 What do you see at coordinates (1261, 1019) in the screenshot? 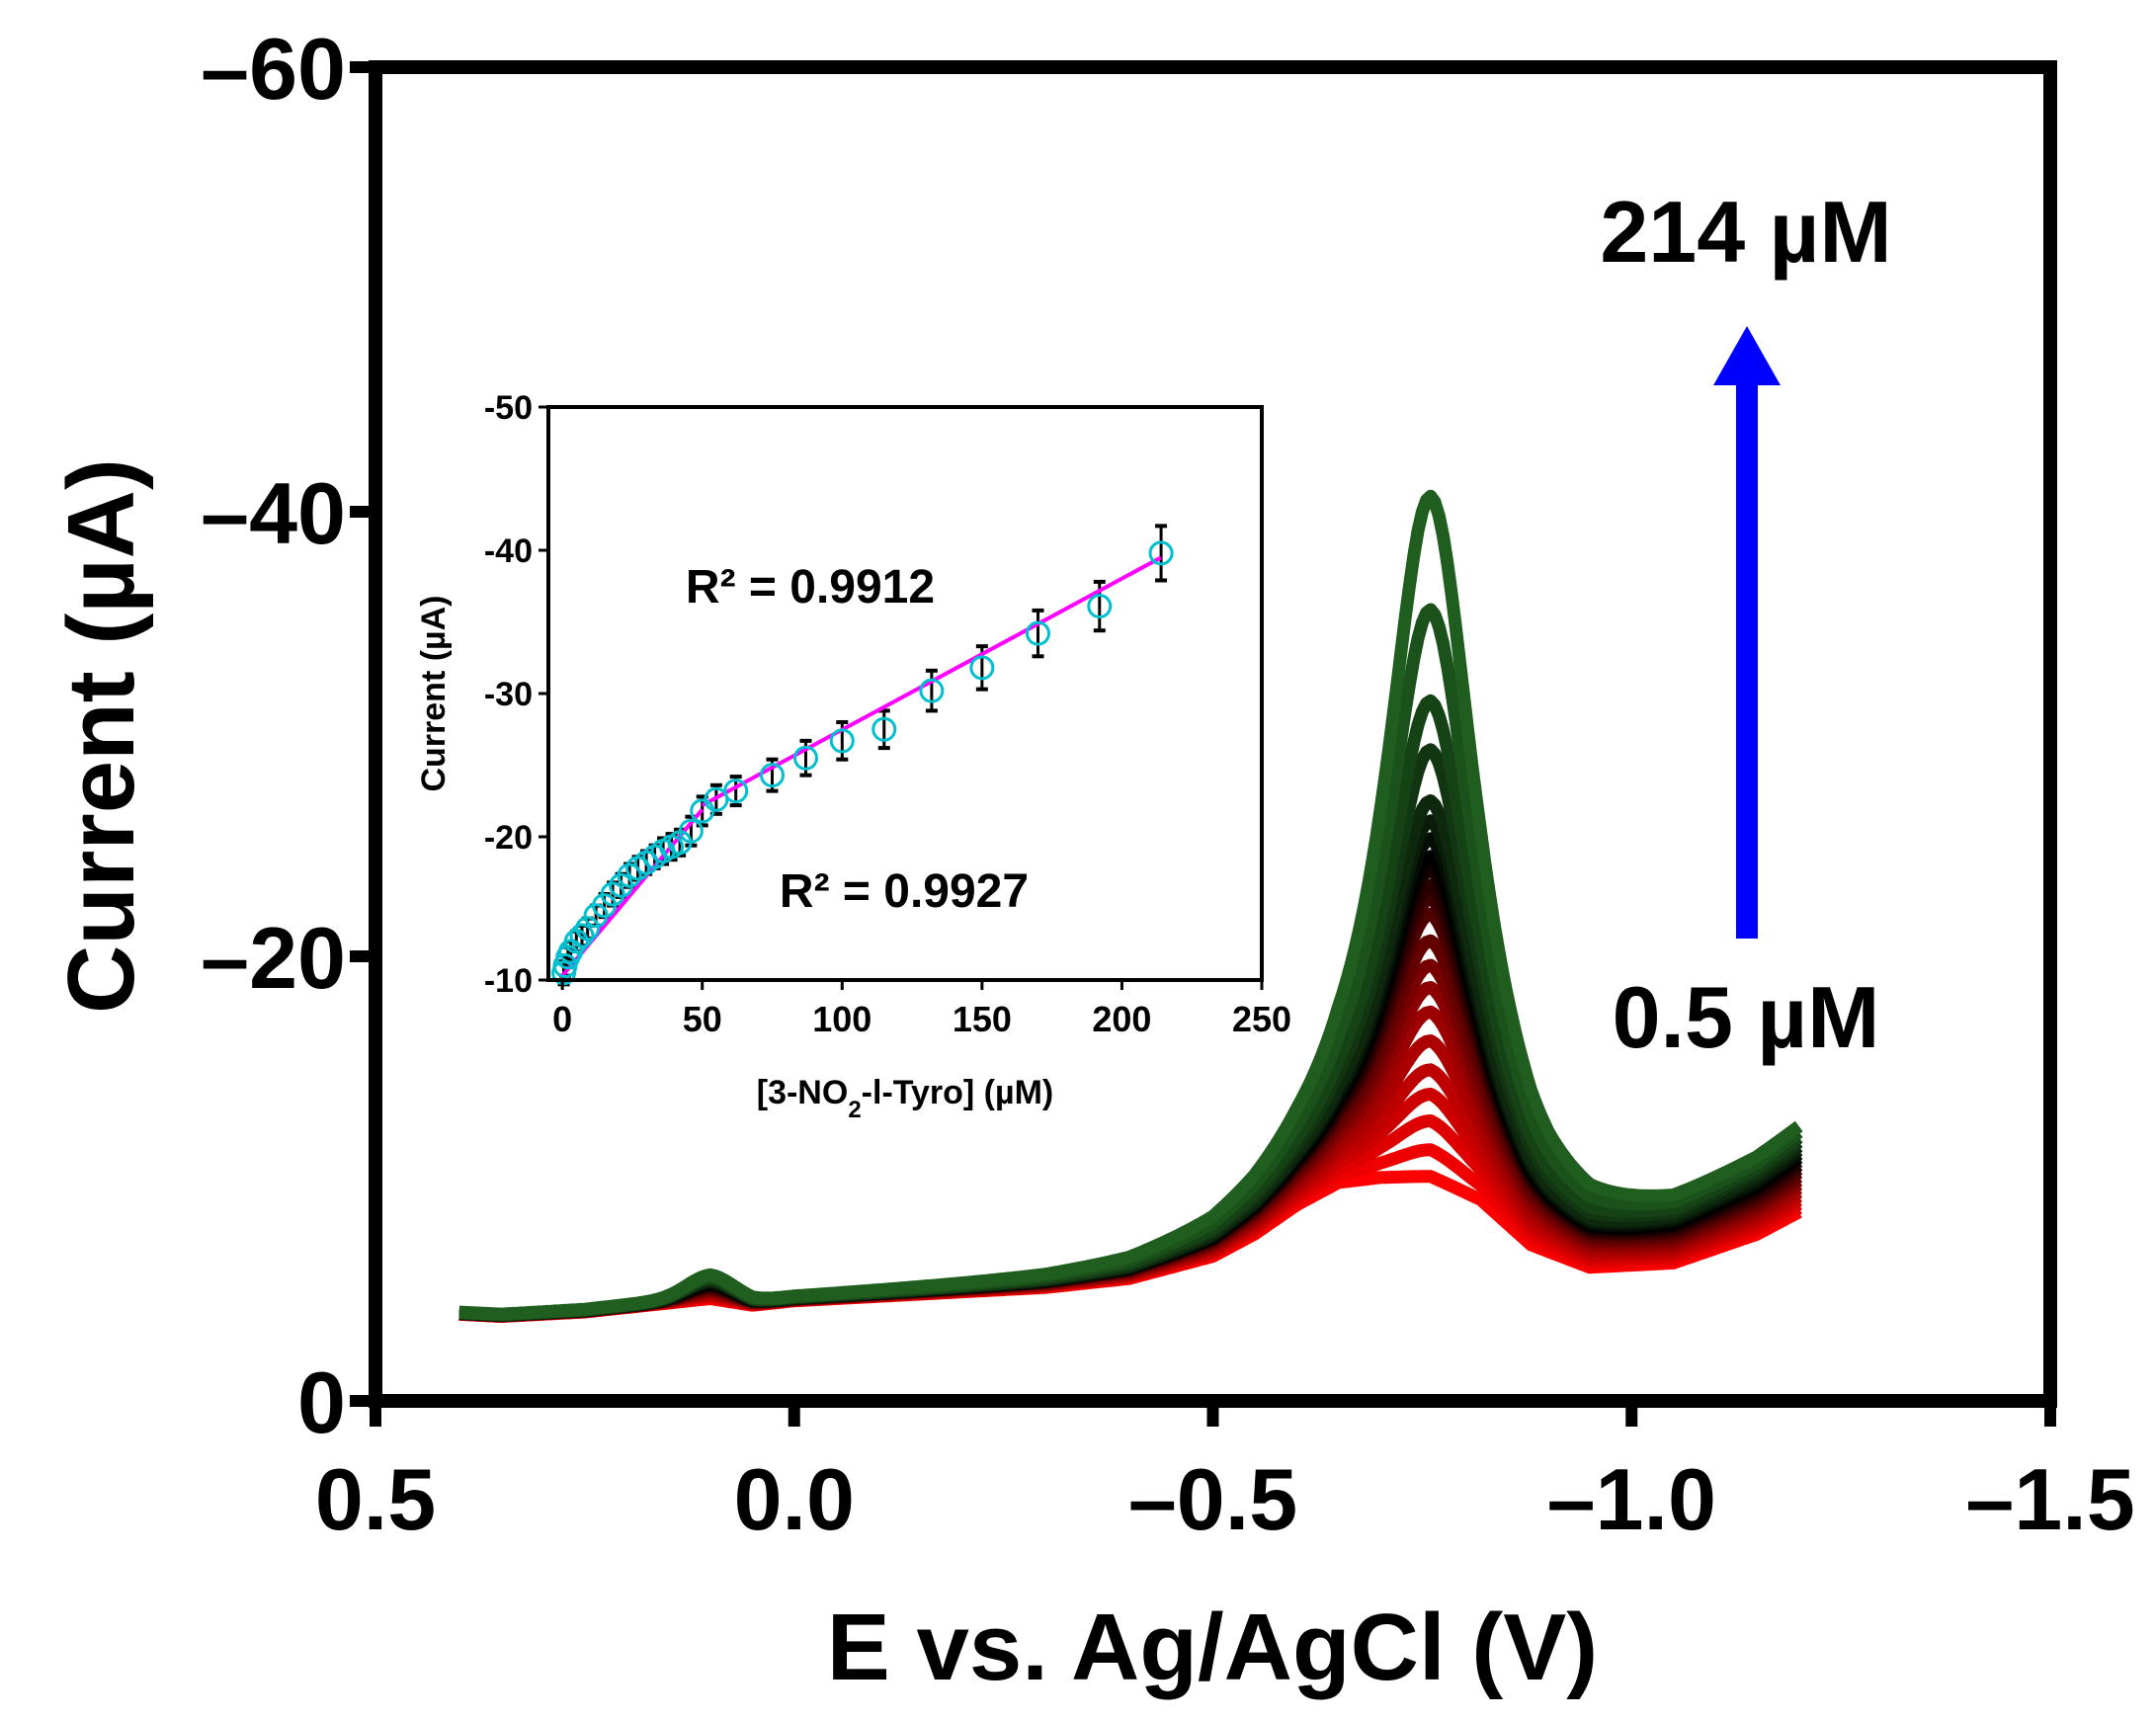
I see `inset-x-tick-label: 250` at bounding box center [1261, 1019].